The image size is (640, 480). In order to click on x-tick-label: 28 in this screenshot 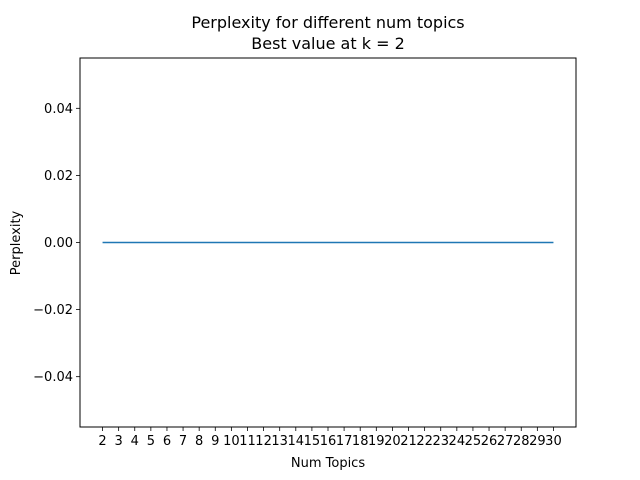, I will do `click(521, 441)`.